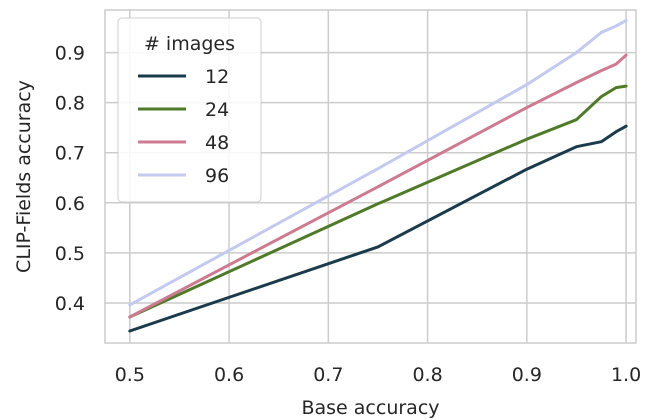  I want to click on legend-label-24: 24, so click(217, 110).